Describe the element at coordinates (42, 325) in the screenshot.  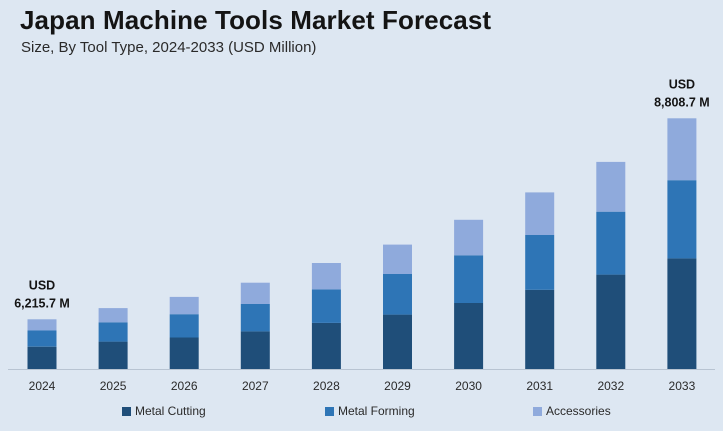
I see `bar-accessories-2024` at that location.